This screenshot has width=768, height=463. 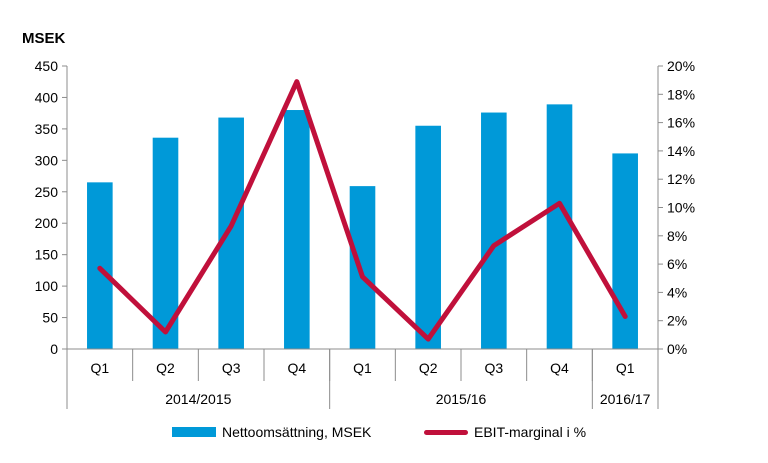 What do you see at coordinates (47, 66) in the screenshot?
I see `y-tick-label-left: 450` at bounding box center [47, 66].